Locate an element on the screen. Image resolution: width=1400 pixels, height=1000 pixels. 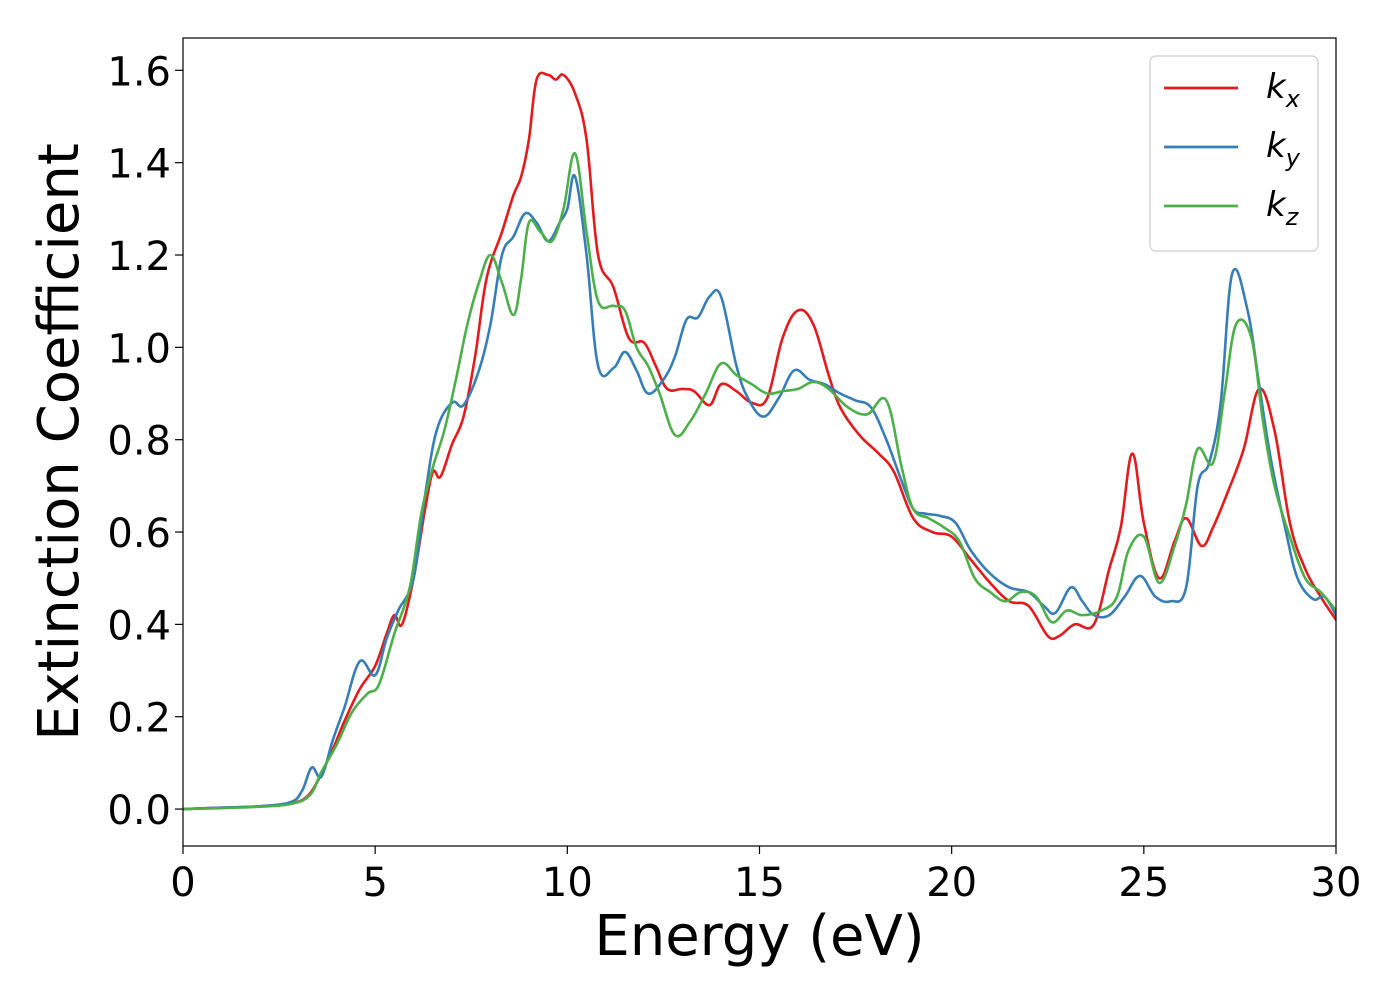
legend-label-k-z: kz is located at coordinates (1283, 208).